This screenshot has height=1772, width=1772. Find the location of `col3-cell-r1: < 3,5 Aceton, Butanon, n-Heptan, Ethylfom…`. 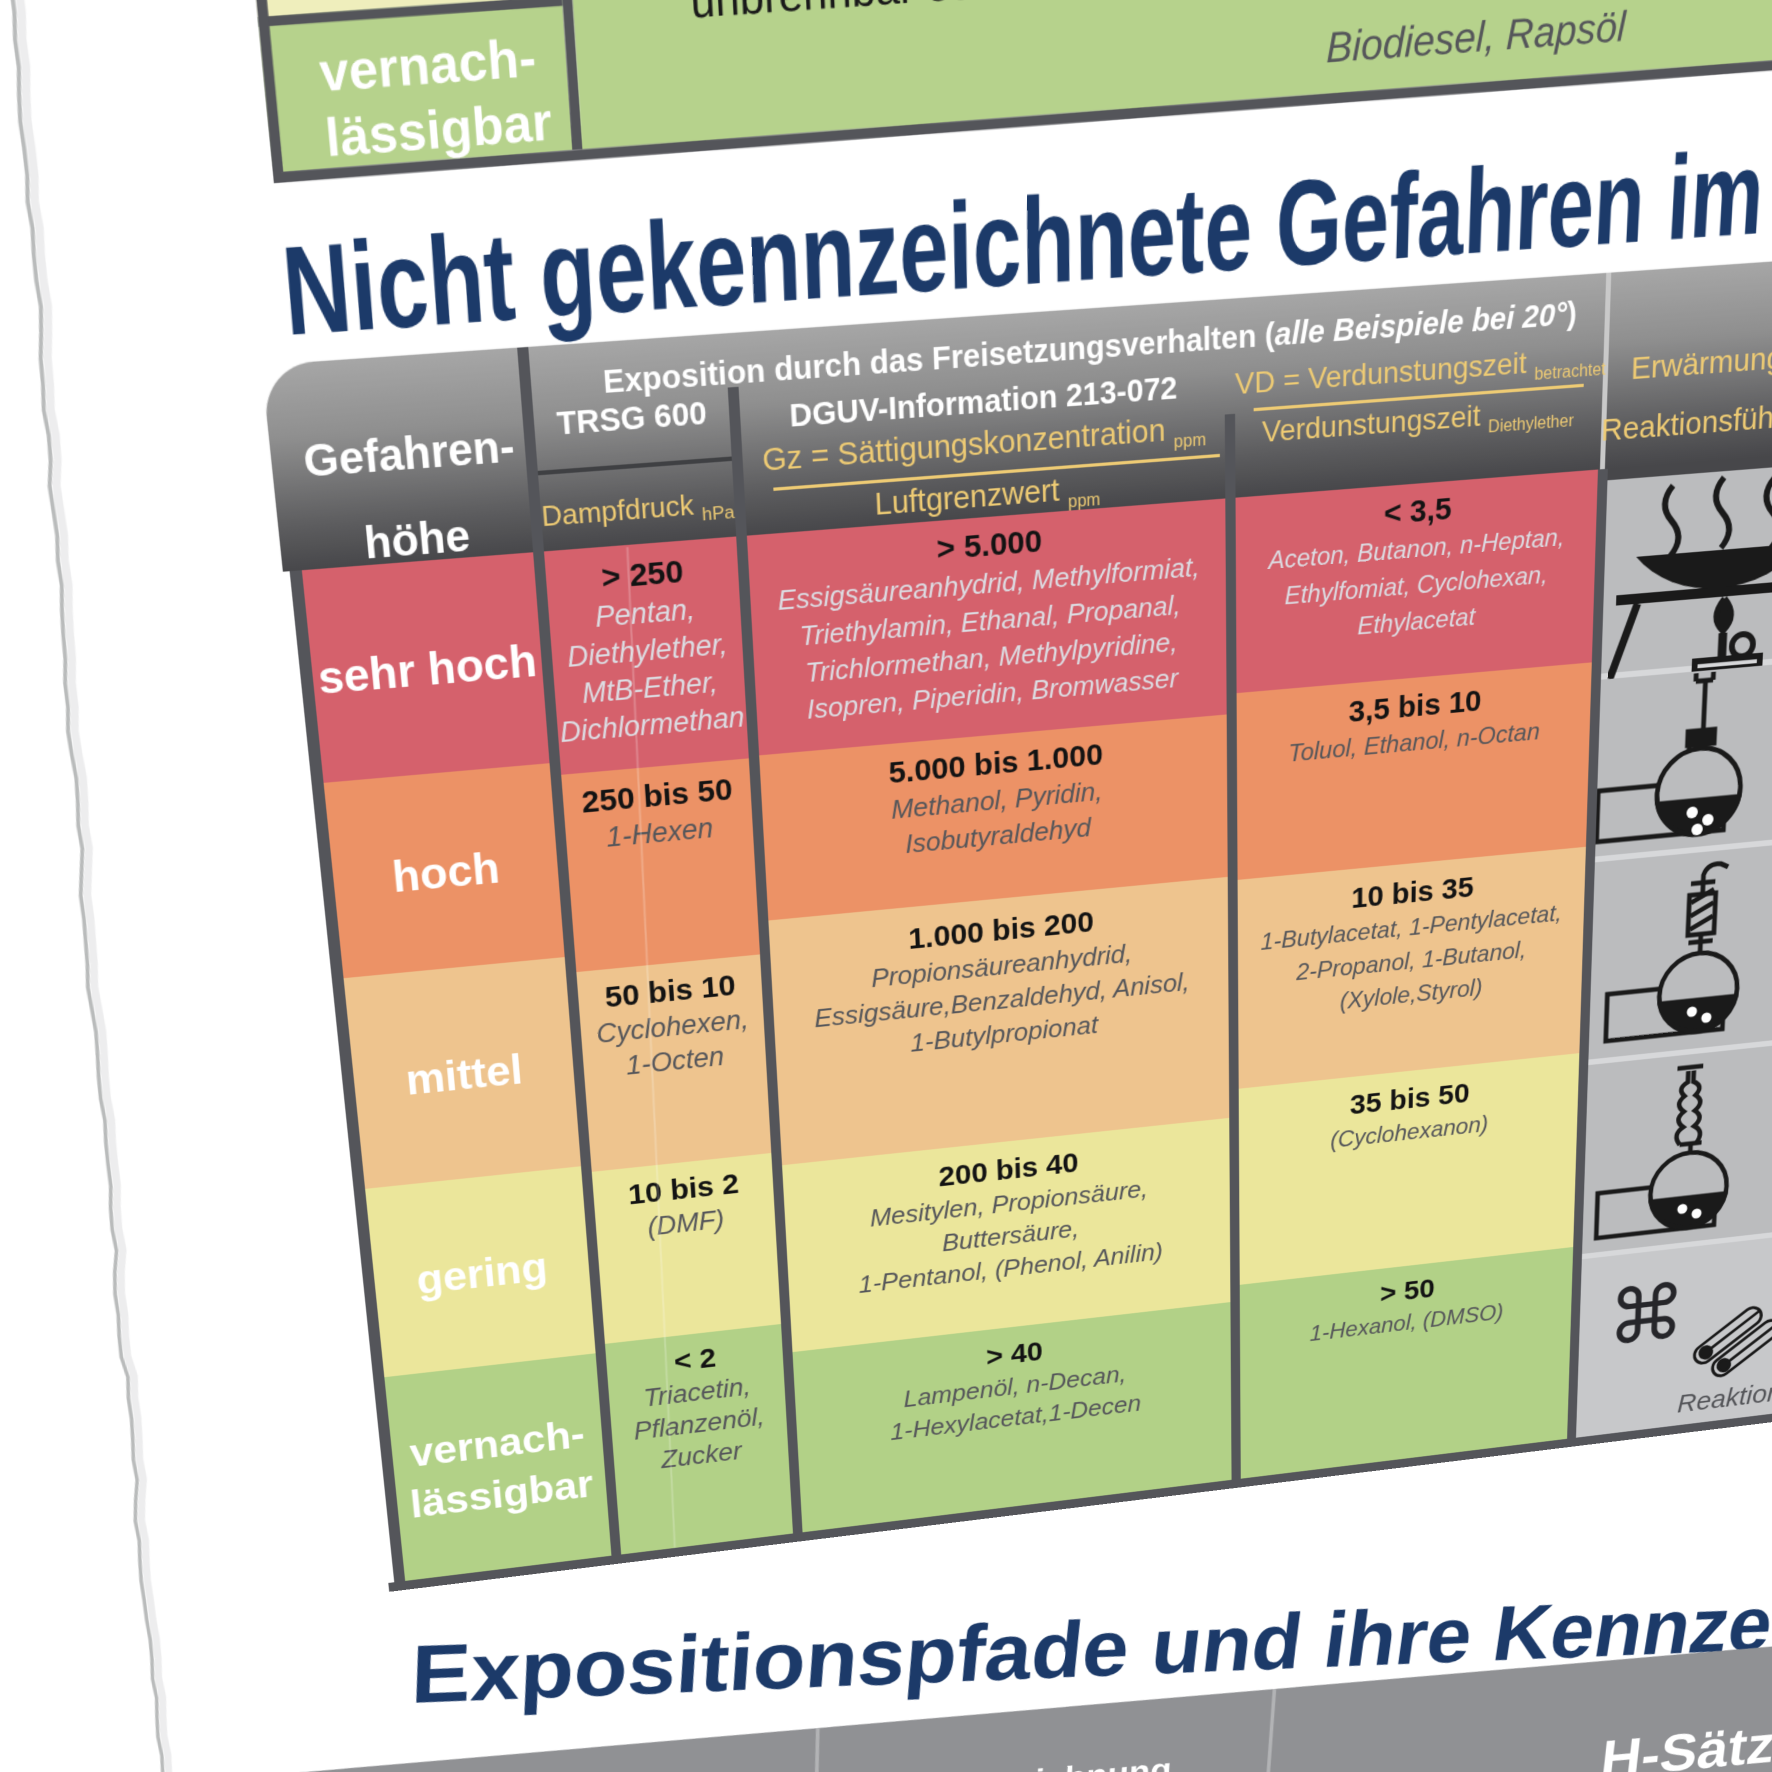

col3-cell-r1: < 3,5 Aceton, Butanon, n-Heptan, Ethylfom… is located at coordinates (1416, 581).